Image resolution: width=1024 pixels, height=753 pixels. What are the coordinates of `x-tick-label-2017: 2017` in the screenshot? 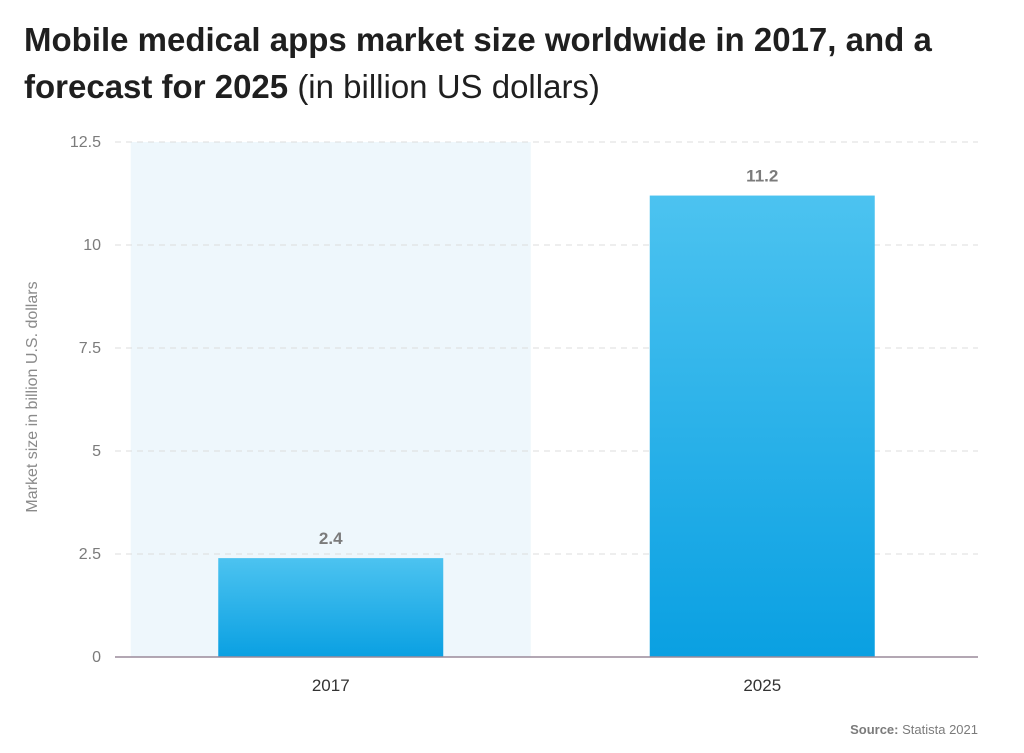 It's located at (331, 685).